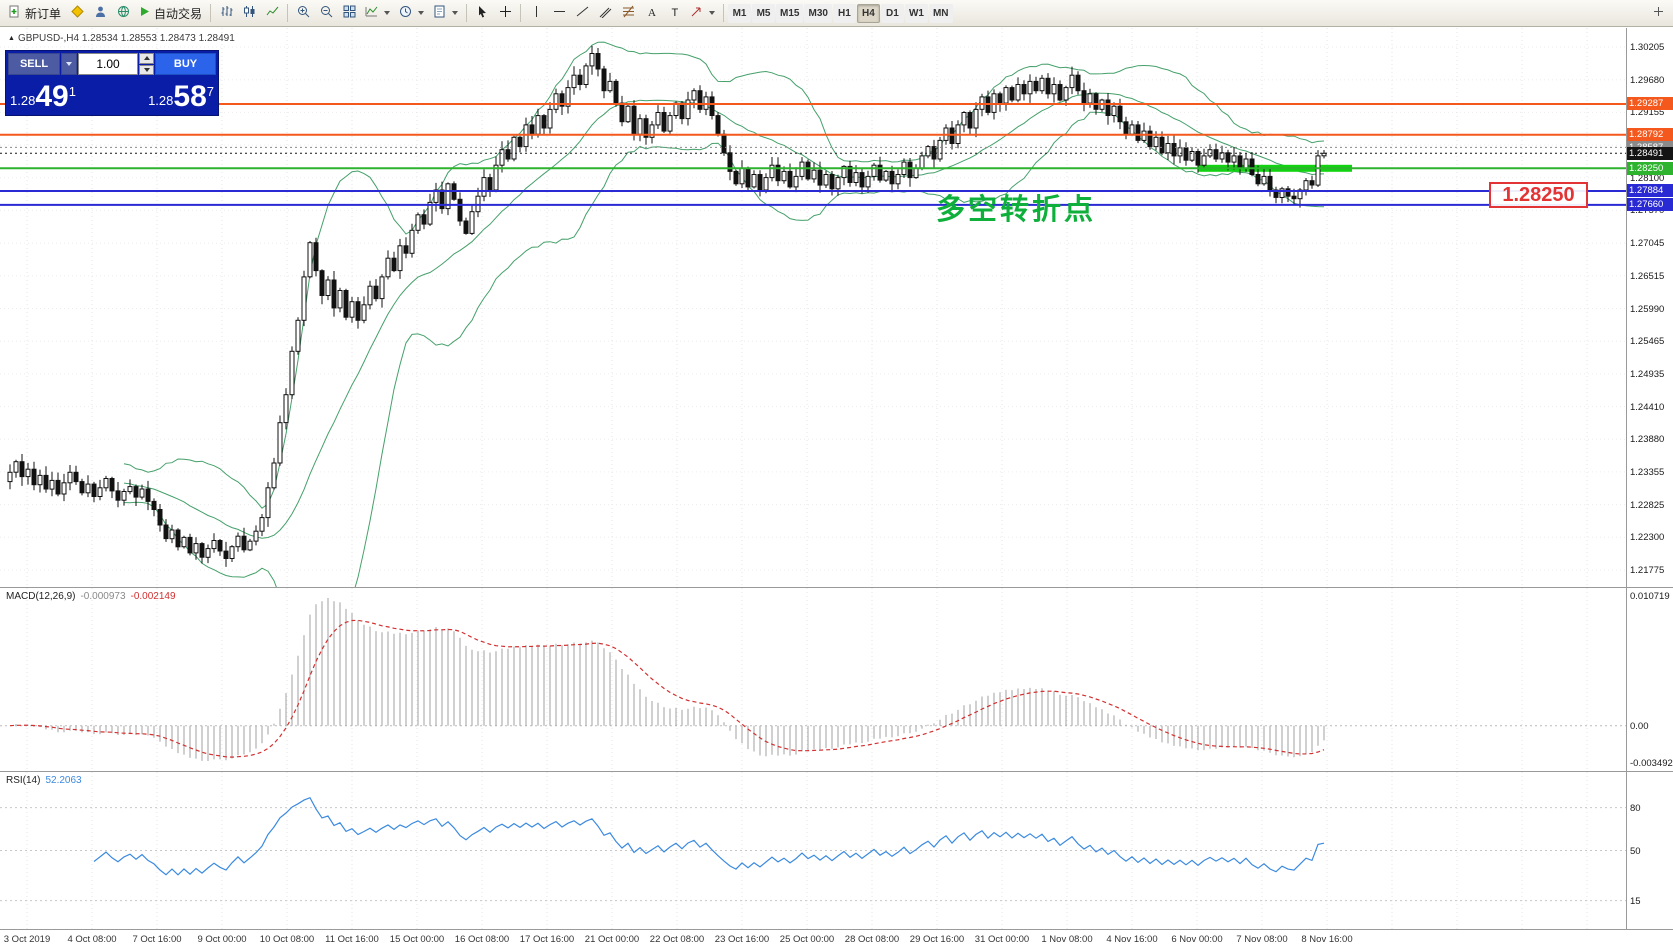  Describe the element at coordinates (371, 13) in the screenshot. I see `indicators-icon` at that location.